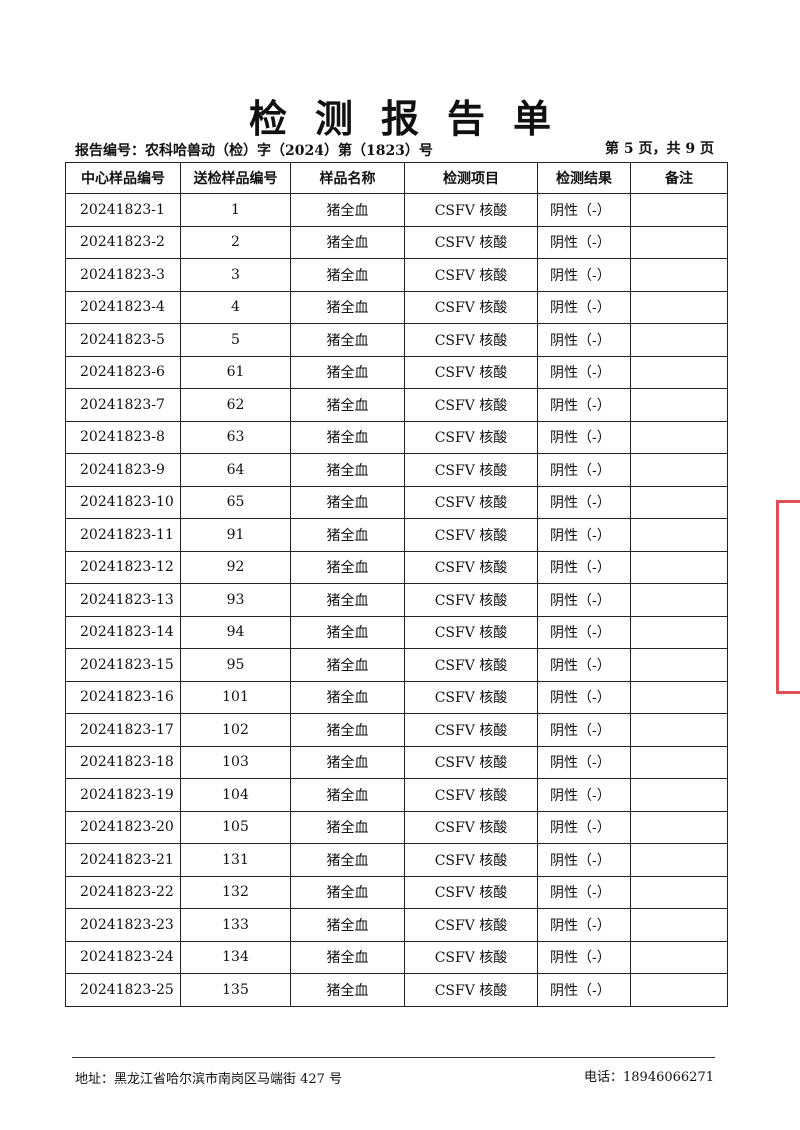 This screenshot has height=1130, width=800. What do you see at coordinates (235, 762) in the screenshot?
I see `table-cell: 103` at bounding box center [235, 762].